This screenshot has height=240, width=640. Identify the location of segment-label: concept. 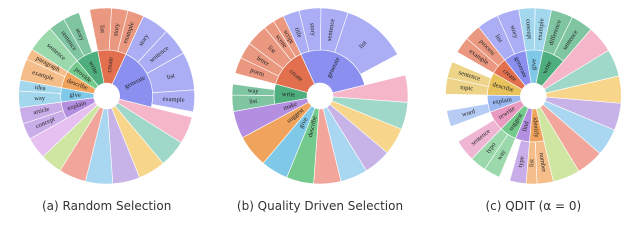
(528, 29).